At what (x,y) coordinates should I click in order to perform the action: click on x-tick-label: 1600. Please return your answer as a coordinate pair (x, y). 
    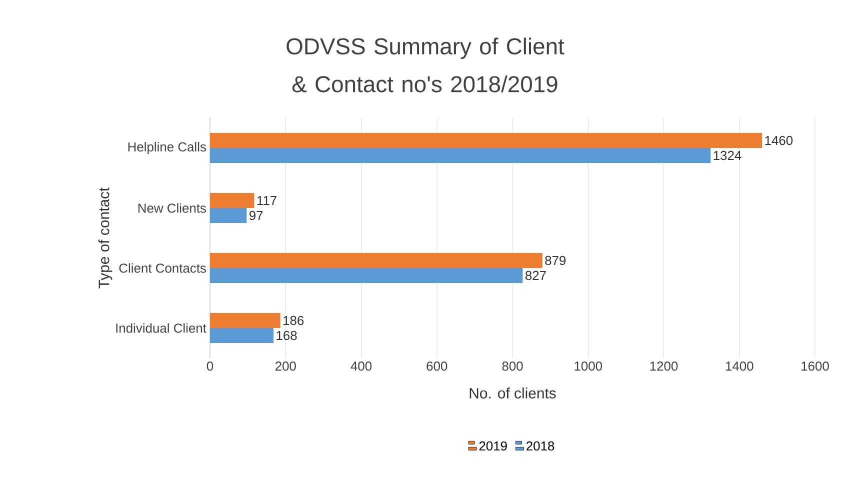
    Looking at the image, I should click on (815, 366).